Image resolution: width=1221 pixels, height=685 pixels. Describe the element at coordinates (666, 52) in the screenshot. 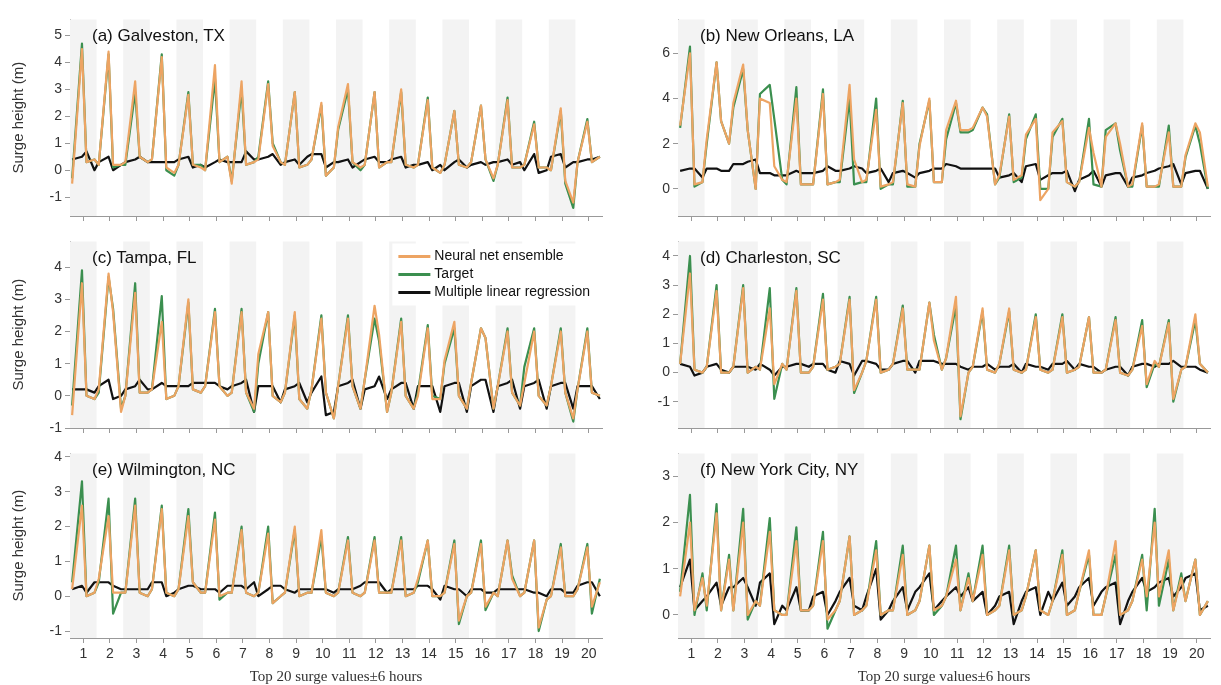

I see `y-tick-label: 6` at that location.